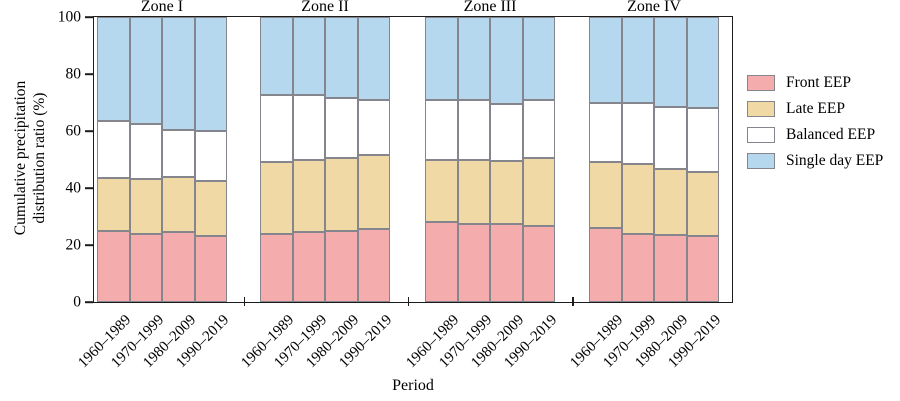  Describe the element at coordinates (835, 160) in the screenshot. I see `legend-label: Single day EEP` at that location.